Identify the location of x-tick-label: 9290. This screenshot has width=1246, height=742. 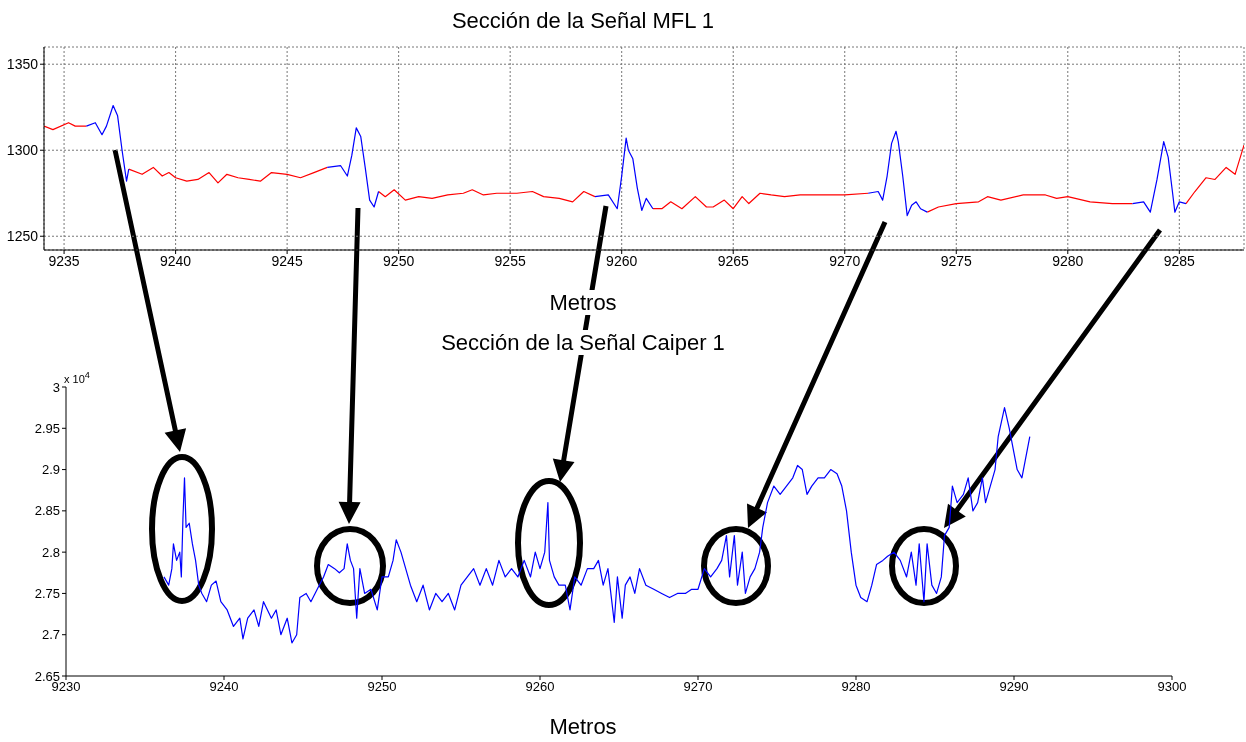
(1014, 687).